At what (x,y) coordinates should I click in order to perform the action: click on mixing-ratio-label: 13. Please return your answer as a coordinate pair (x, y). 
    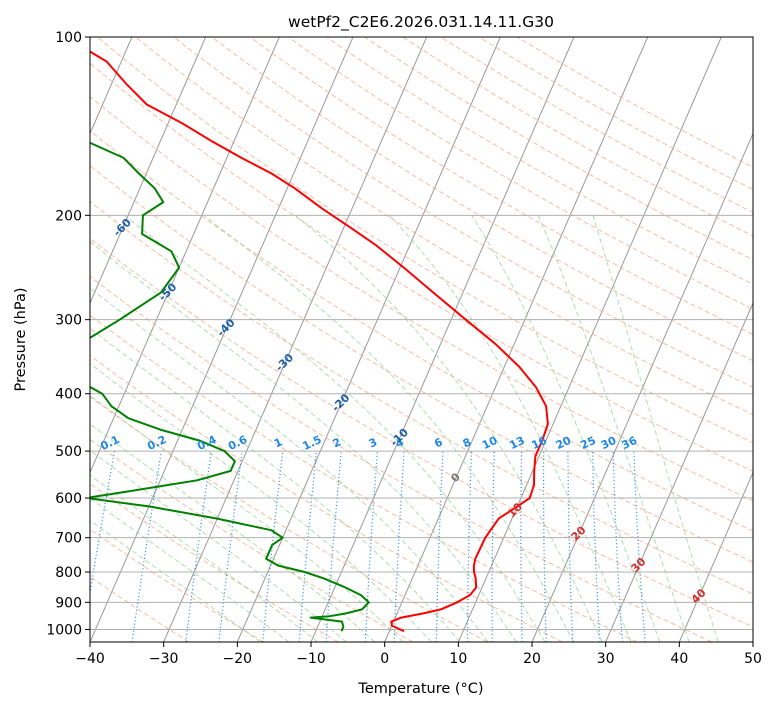
    Looking at the image, I should click on (516, 443).